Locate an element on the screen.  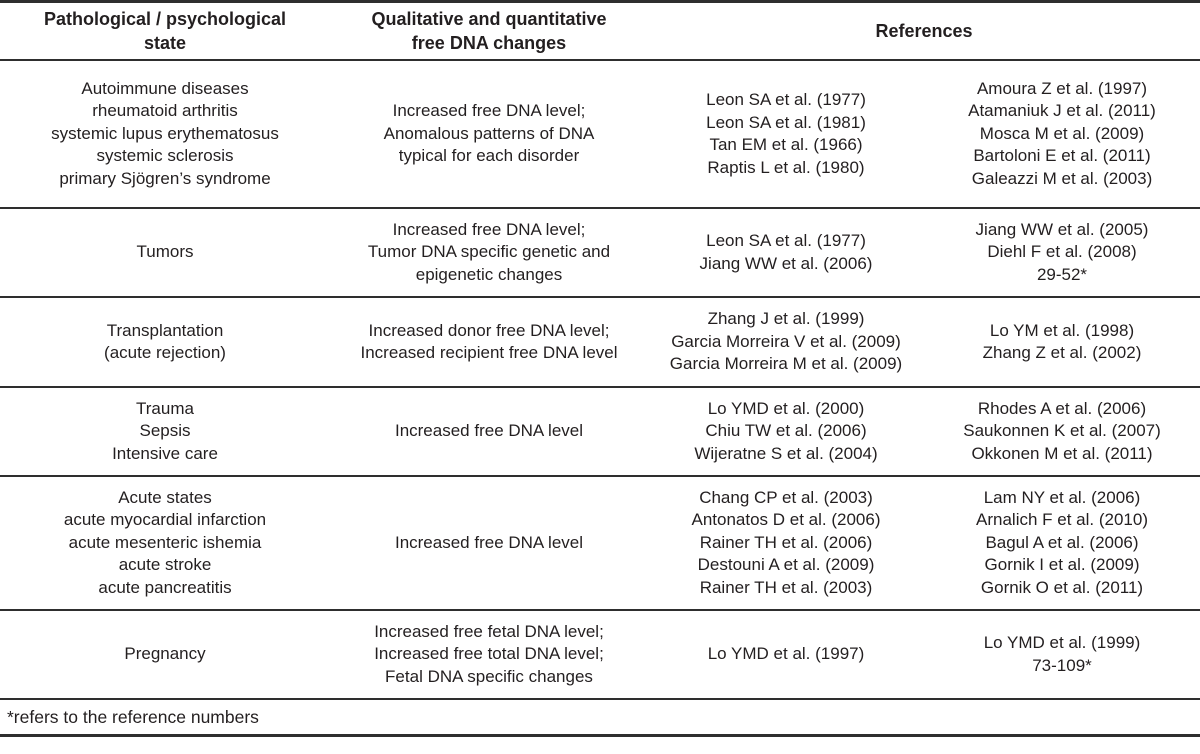
cell-line: Intensive care is located at coordinates (165, 453).